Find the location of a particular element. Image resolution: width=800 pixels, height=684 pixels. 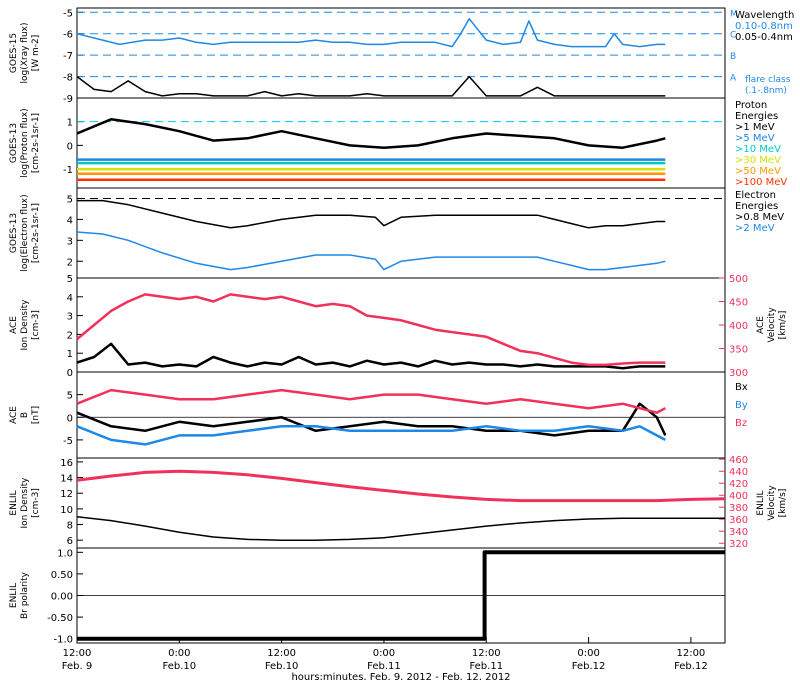

flare-class-label: B is located at coordinates (733, 57).